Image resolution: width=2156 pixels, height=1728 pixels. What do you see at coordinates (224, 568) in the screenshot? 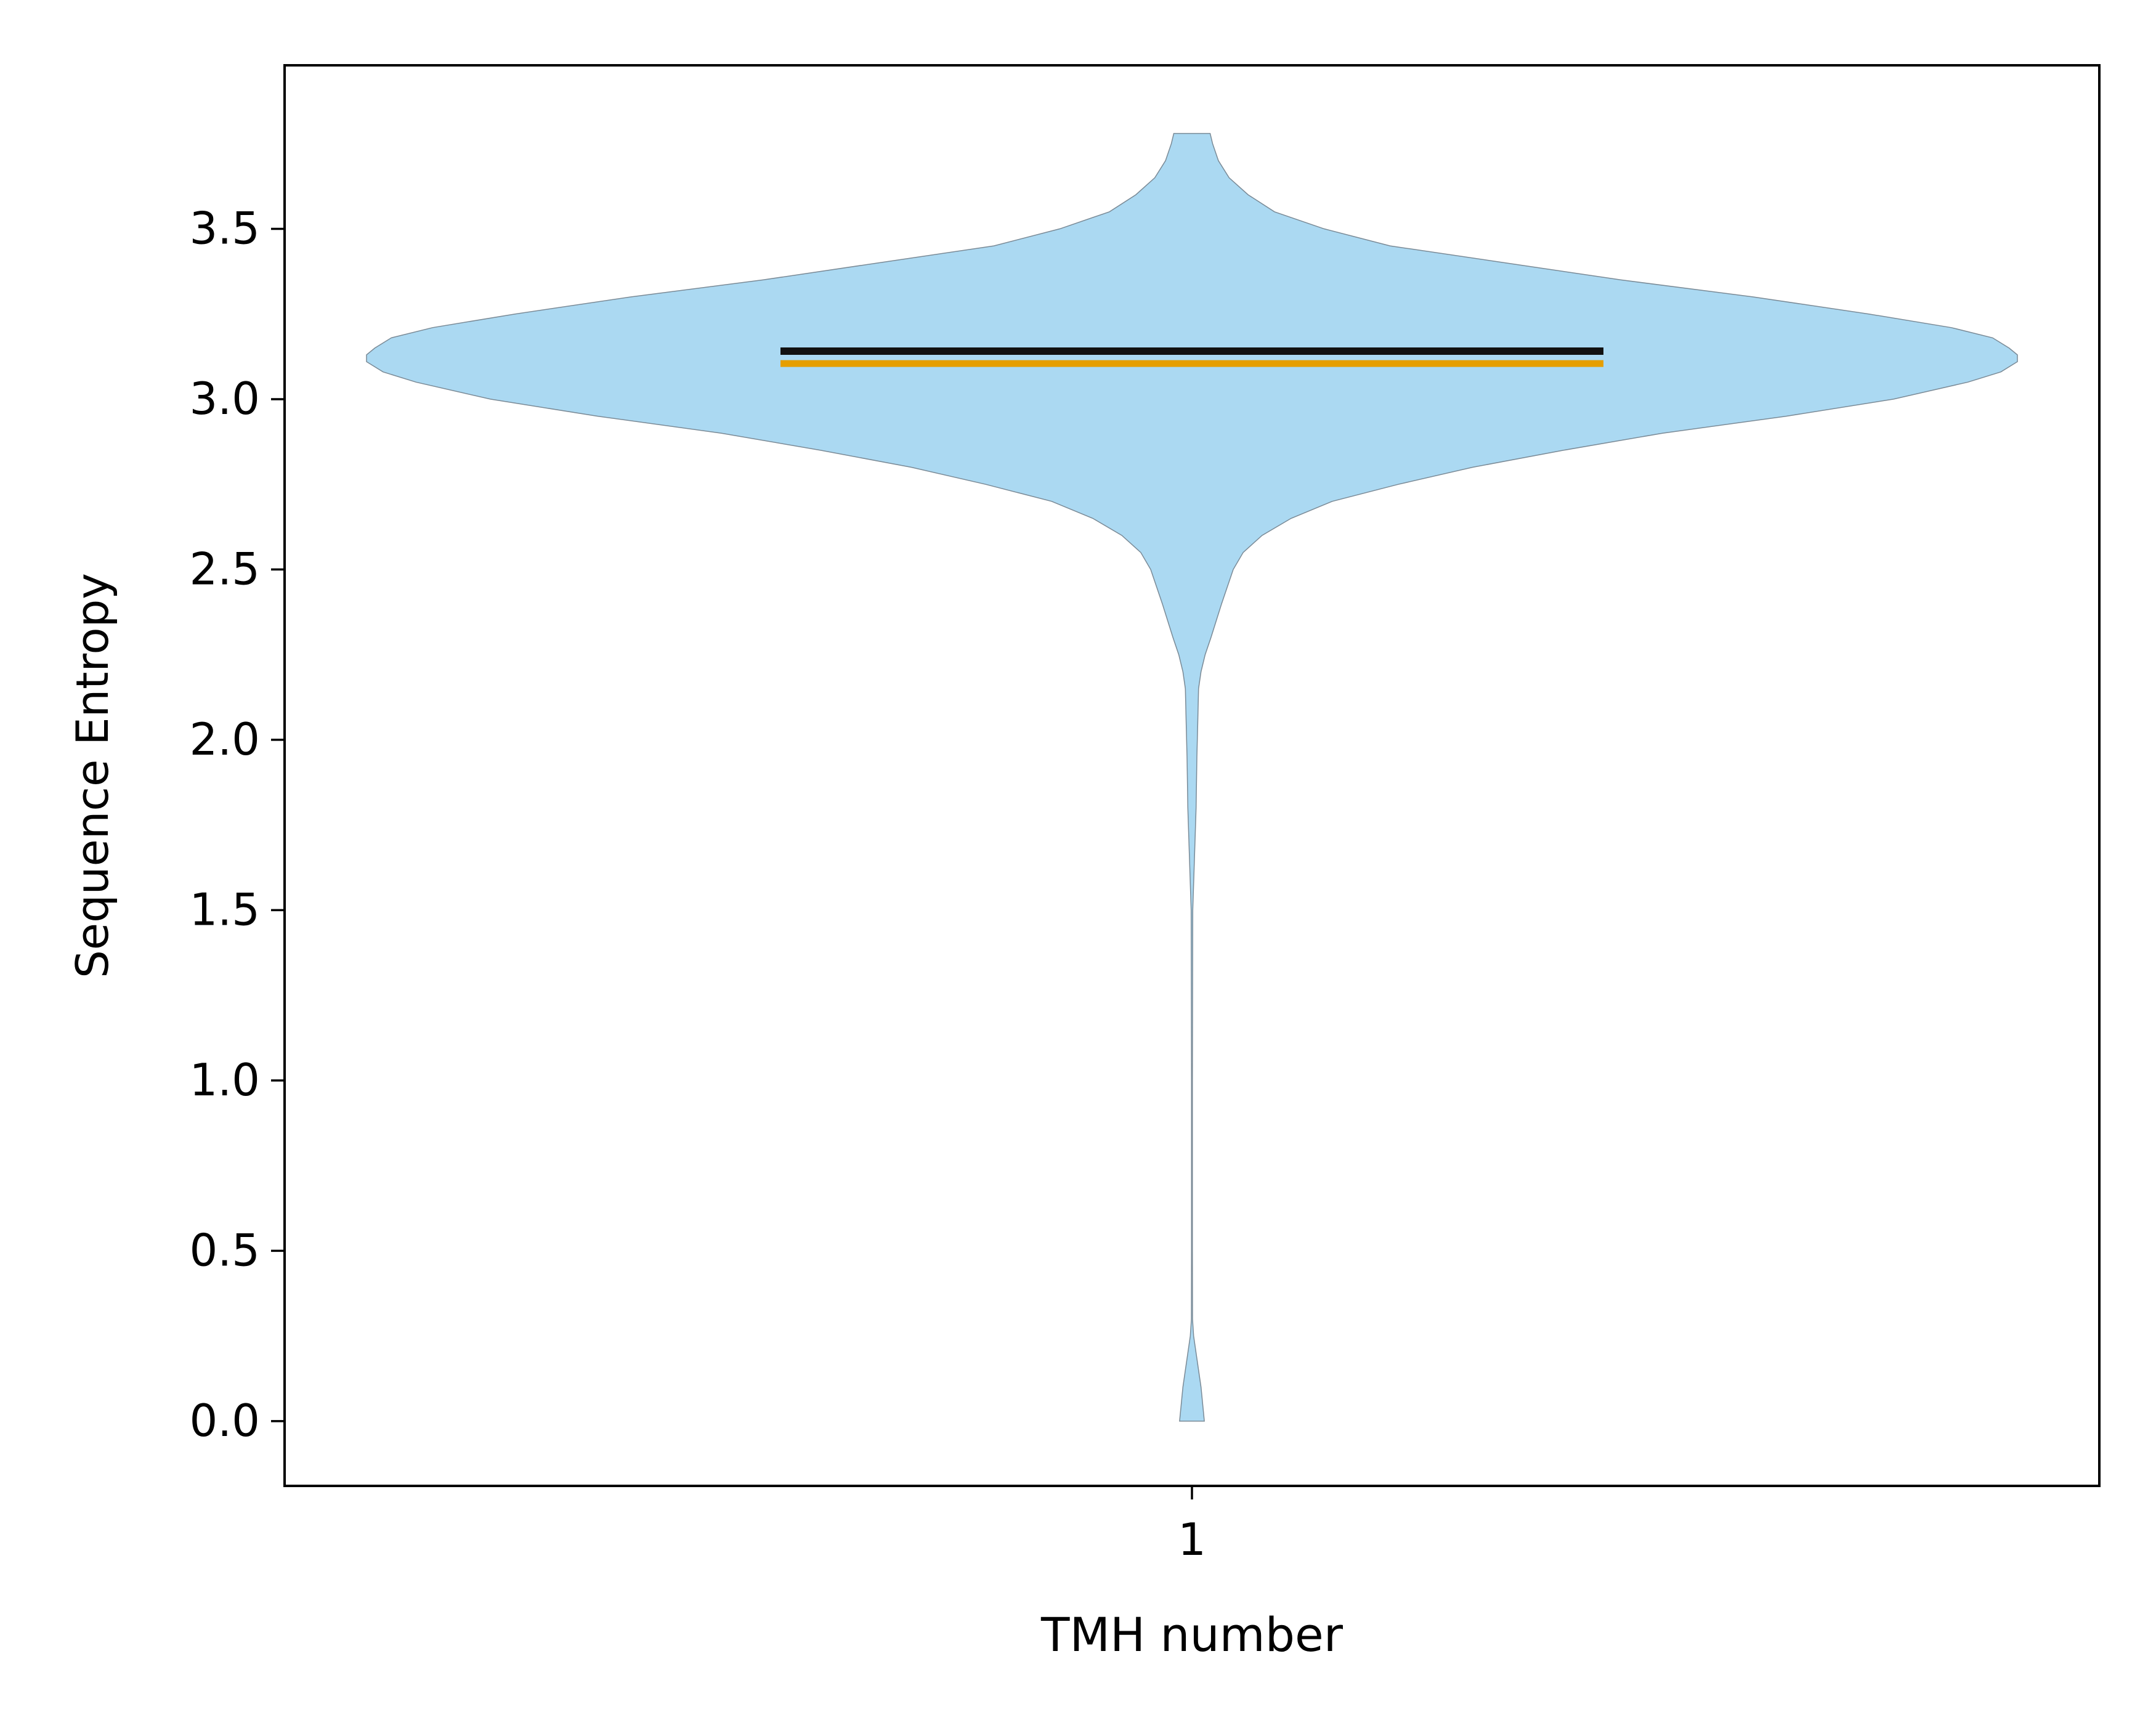
I see `y-tick-label: 2.5` at bounding box center [224, 568].